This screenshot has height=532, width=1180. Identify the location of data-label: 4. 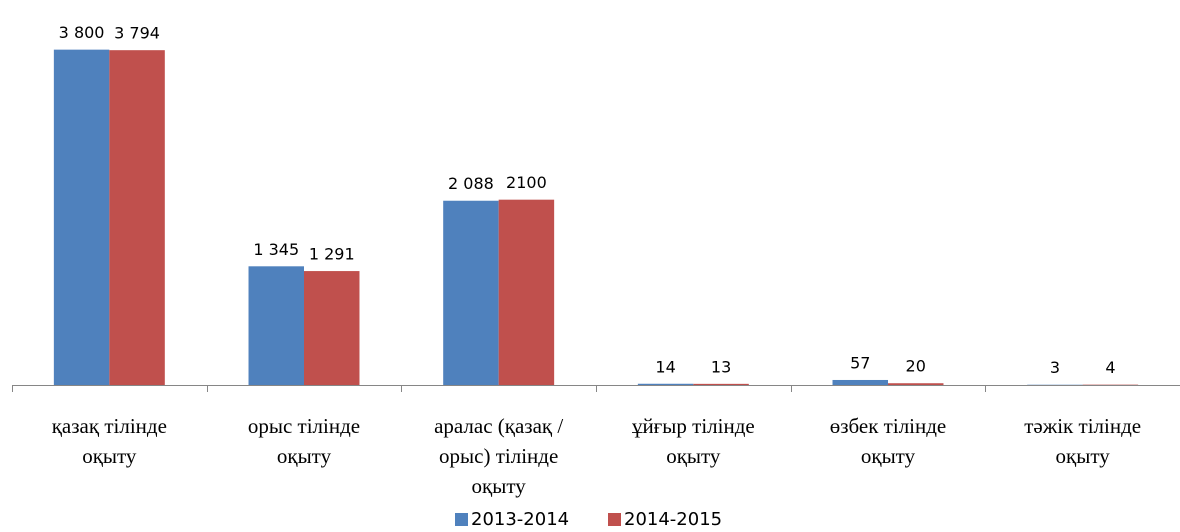
(1110, 367).